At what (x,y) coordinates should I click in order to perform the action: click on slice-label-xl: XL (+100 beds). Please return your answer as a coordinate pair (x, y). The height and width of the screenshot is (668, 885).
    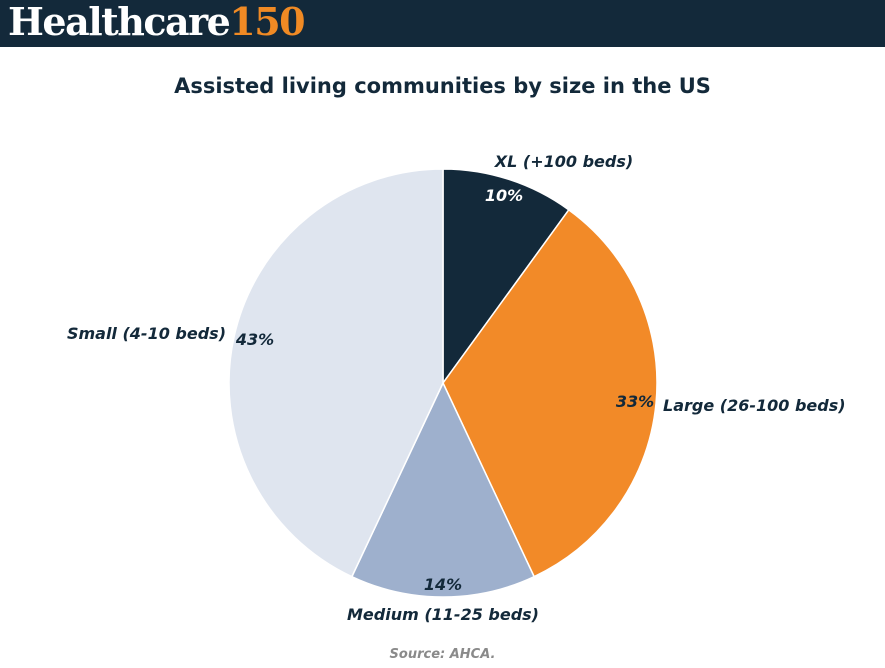
    Looking at the image, I should click on (563, 161).